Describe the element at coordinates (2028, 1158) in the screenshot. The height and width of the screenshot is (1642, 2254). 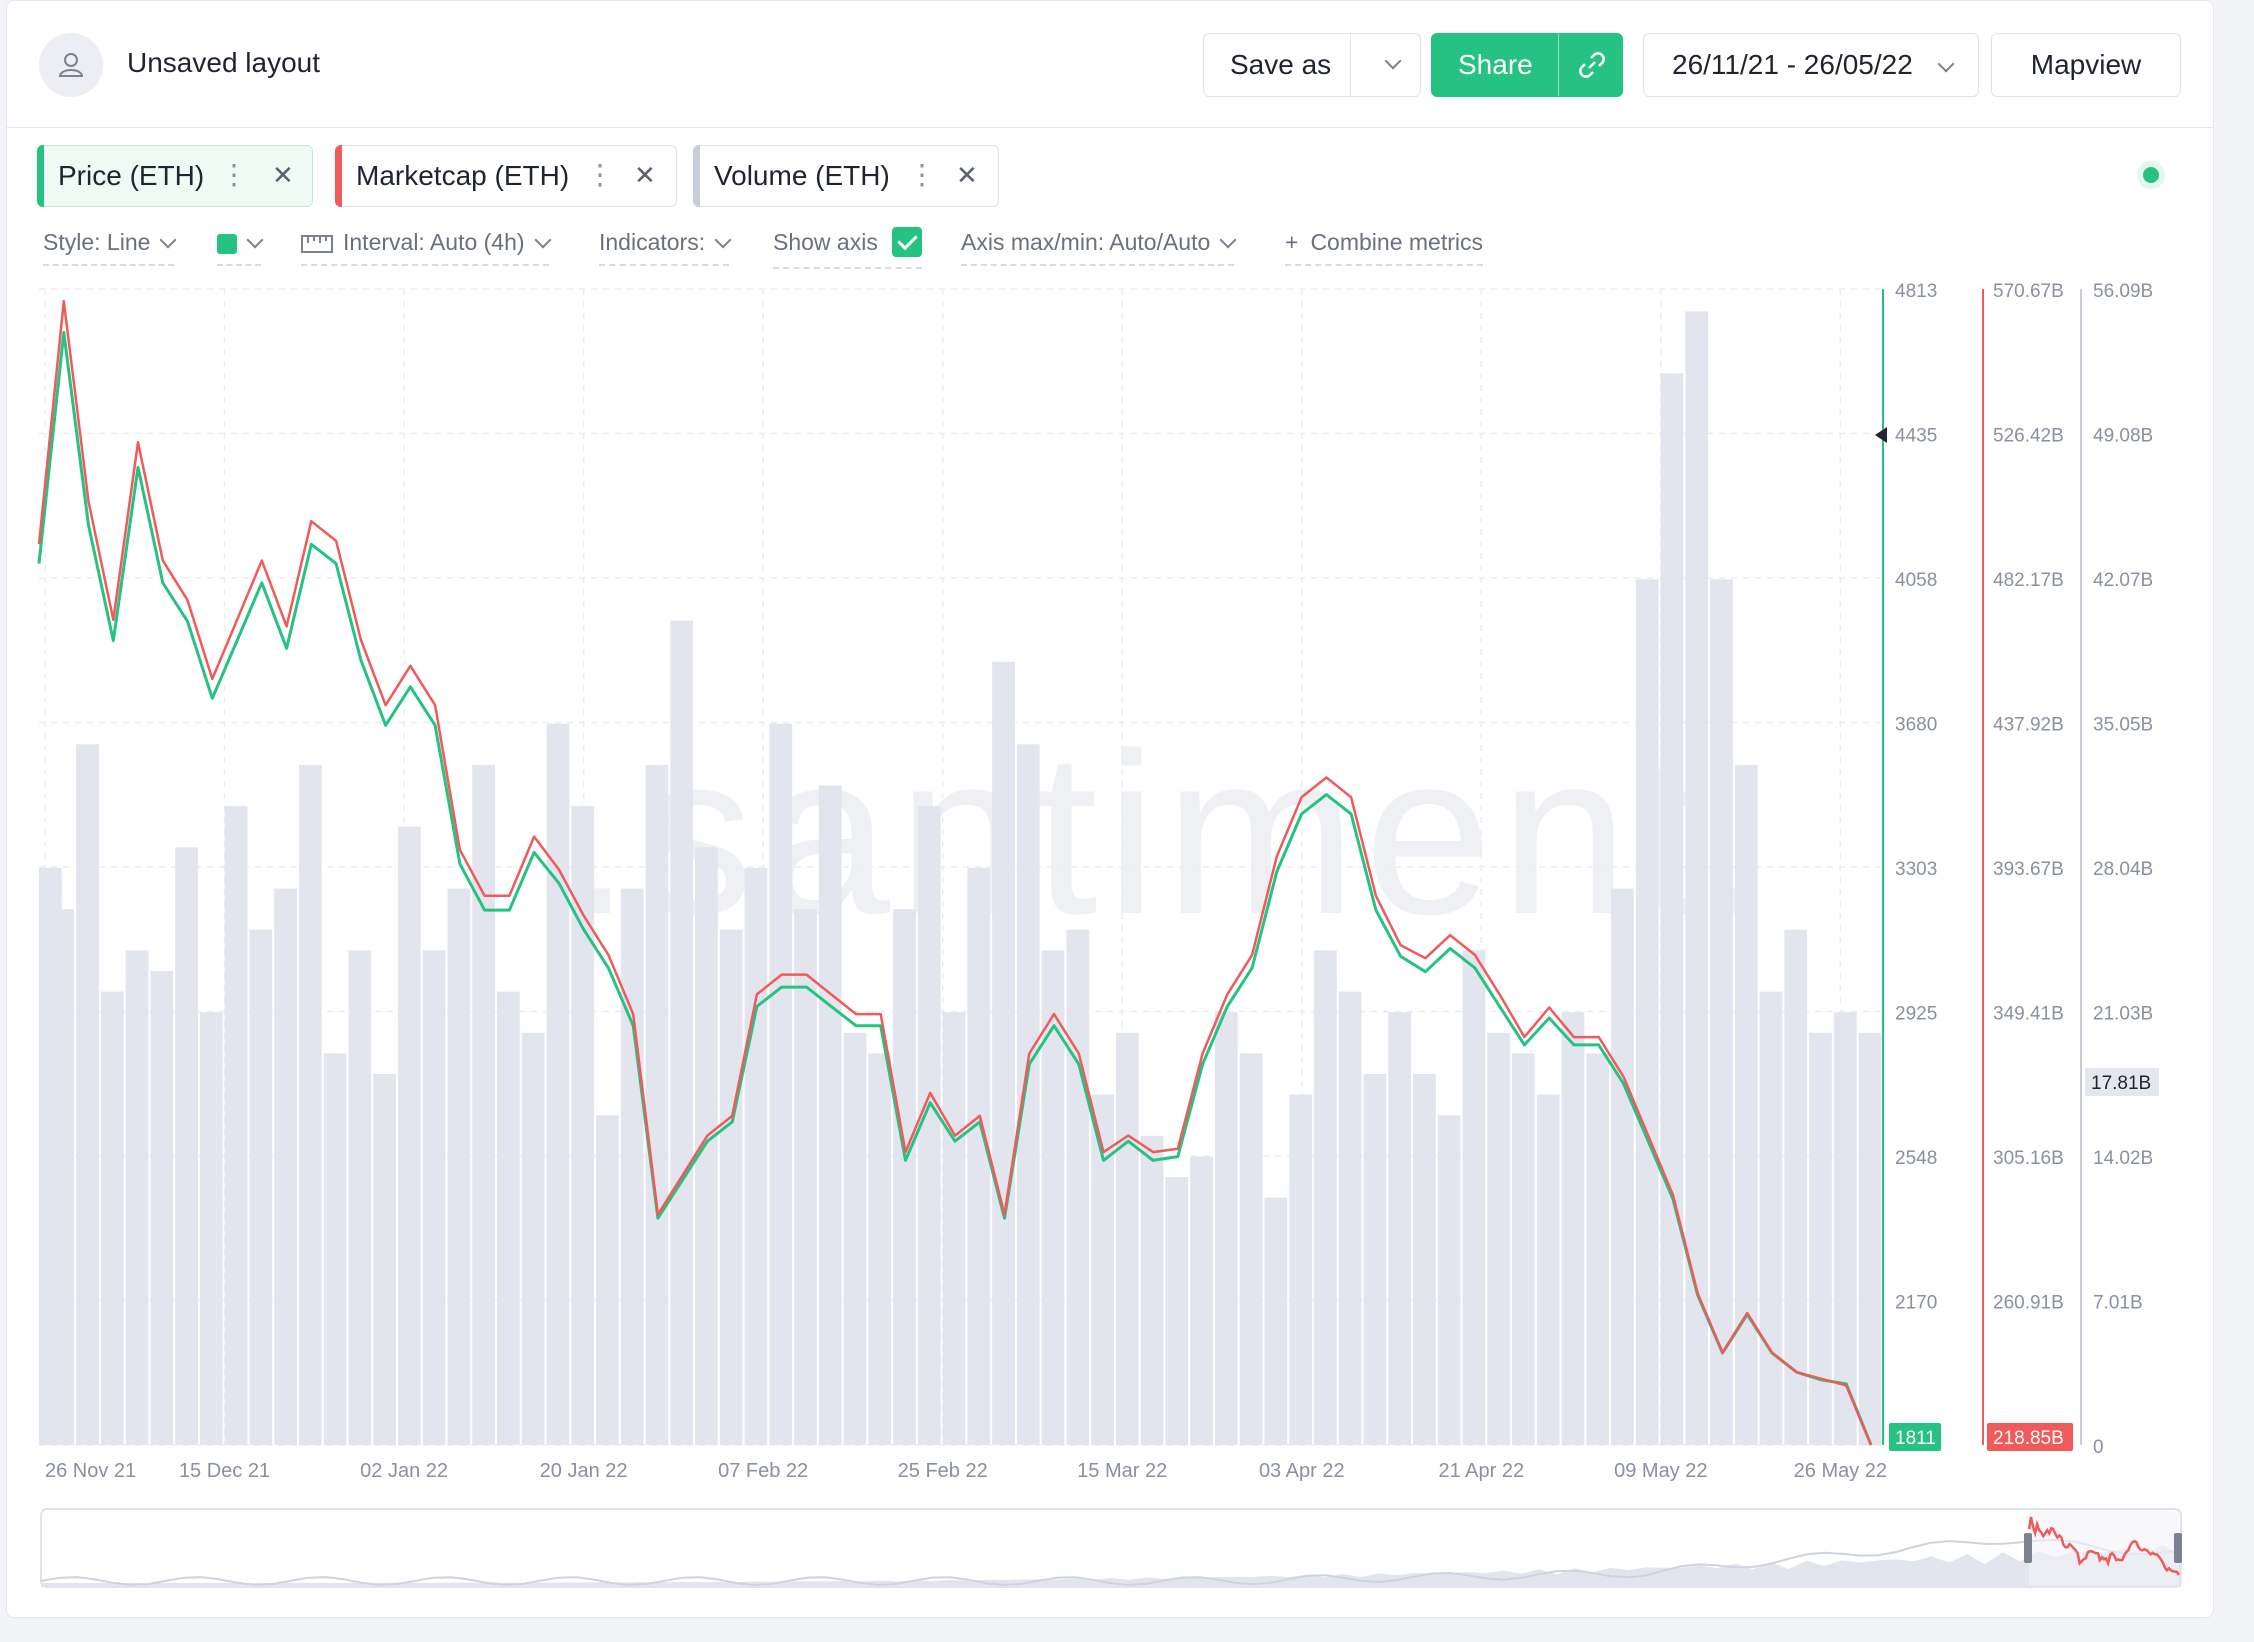
I see `marketcap-tick-label: 305.16B` at that location.